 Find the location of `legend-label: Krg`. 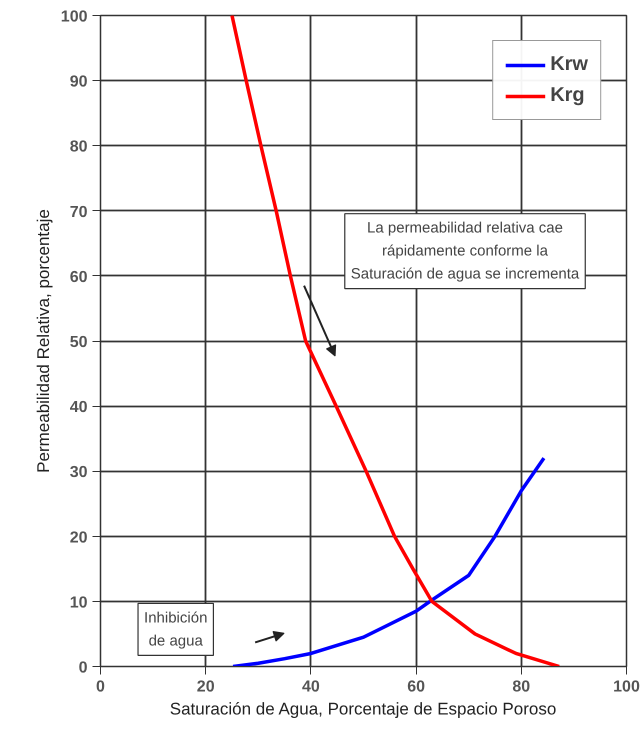

legend-label: Krg is located at coordinates (567, 95).